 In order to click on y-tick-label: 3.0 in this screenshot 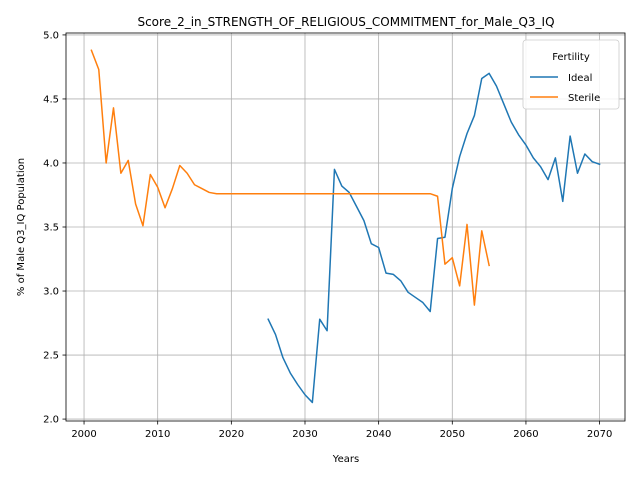, I will do `click(51, 292)`.